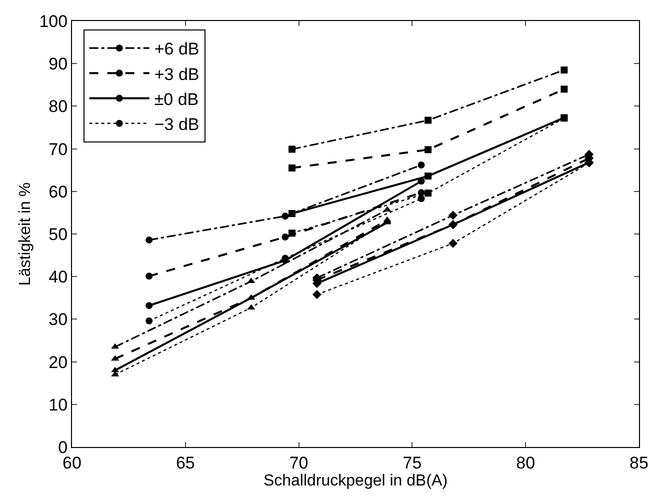 The width and height of the screenshot is (660, 498). What do you see at coordinates (177, 49) in the screenshot?
I see `legend-label: +6 dB` at bounding box center [177, 49].